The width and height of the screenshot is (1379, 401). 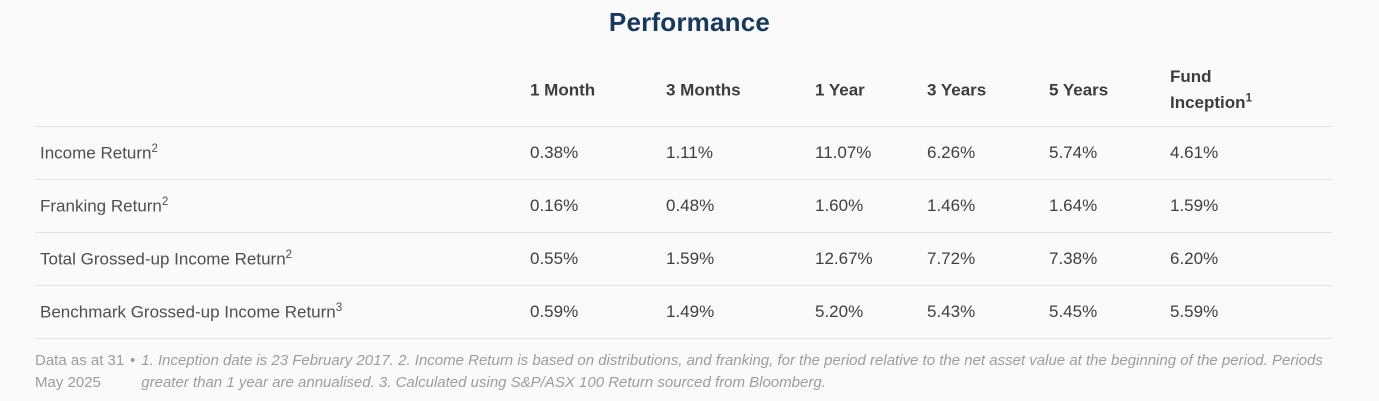 What do you see at coordinates (988, 259) in the screenshot?
I see `cell-value: 7.72%` at bounding box center [988, 259].